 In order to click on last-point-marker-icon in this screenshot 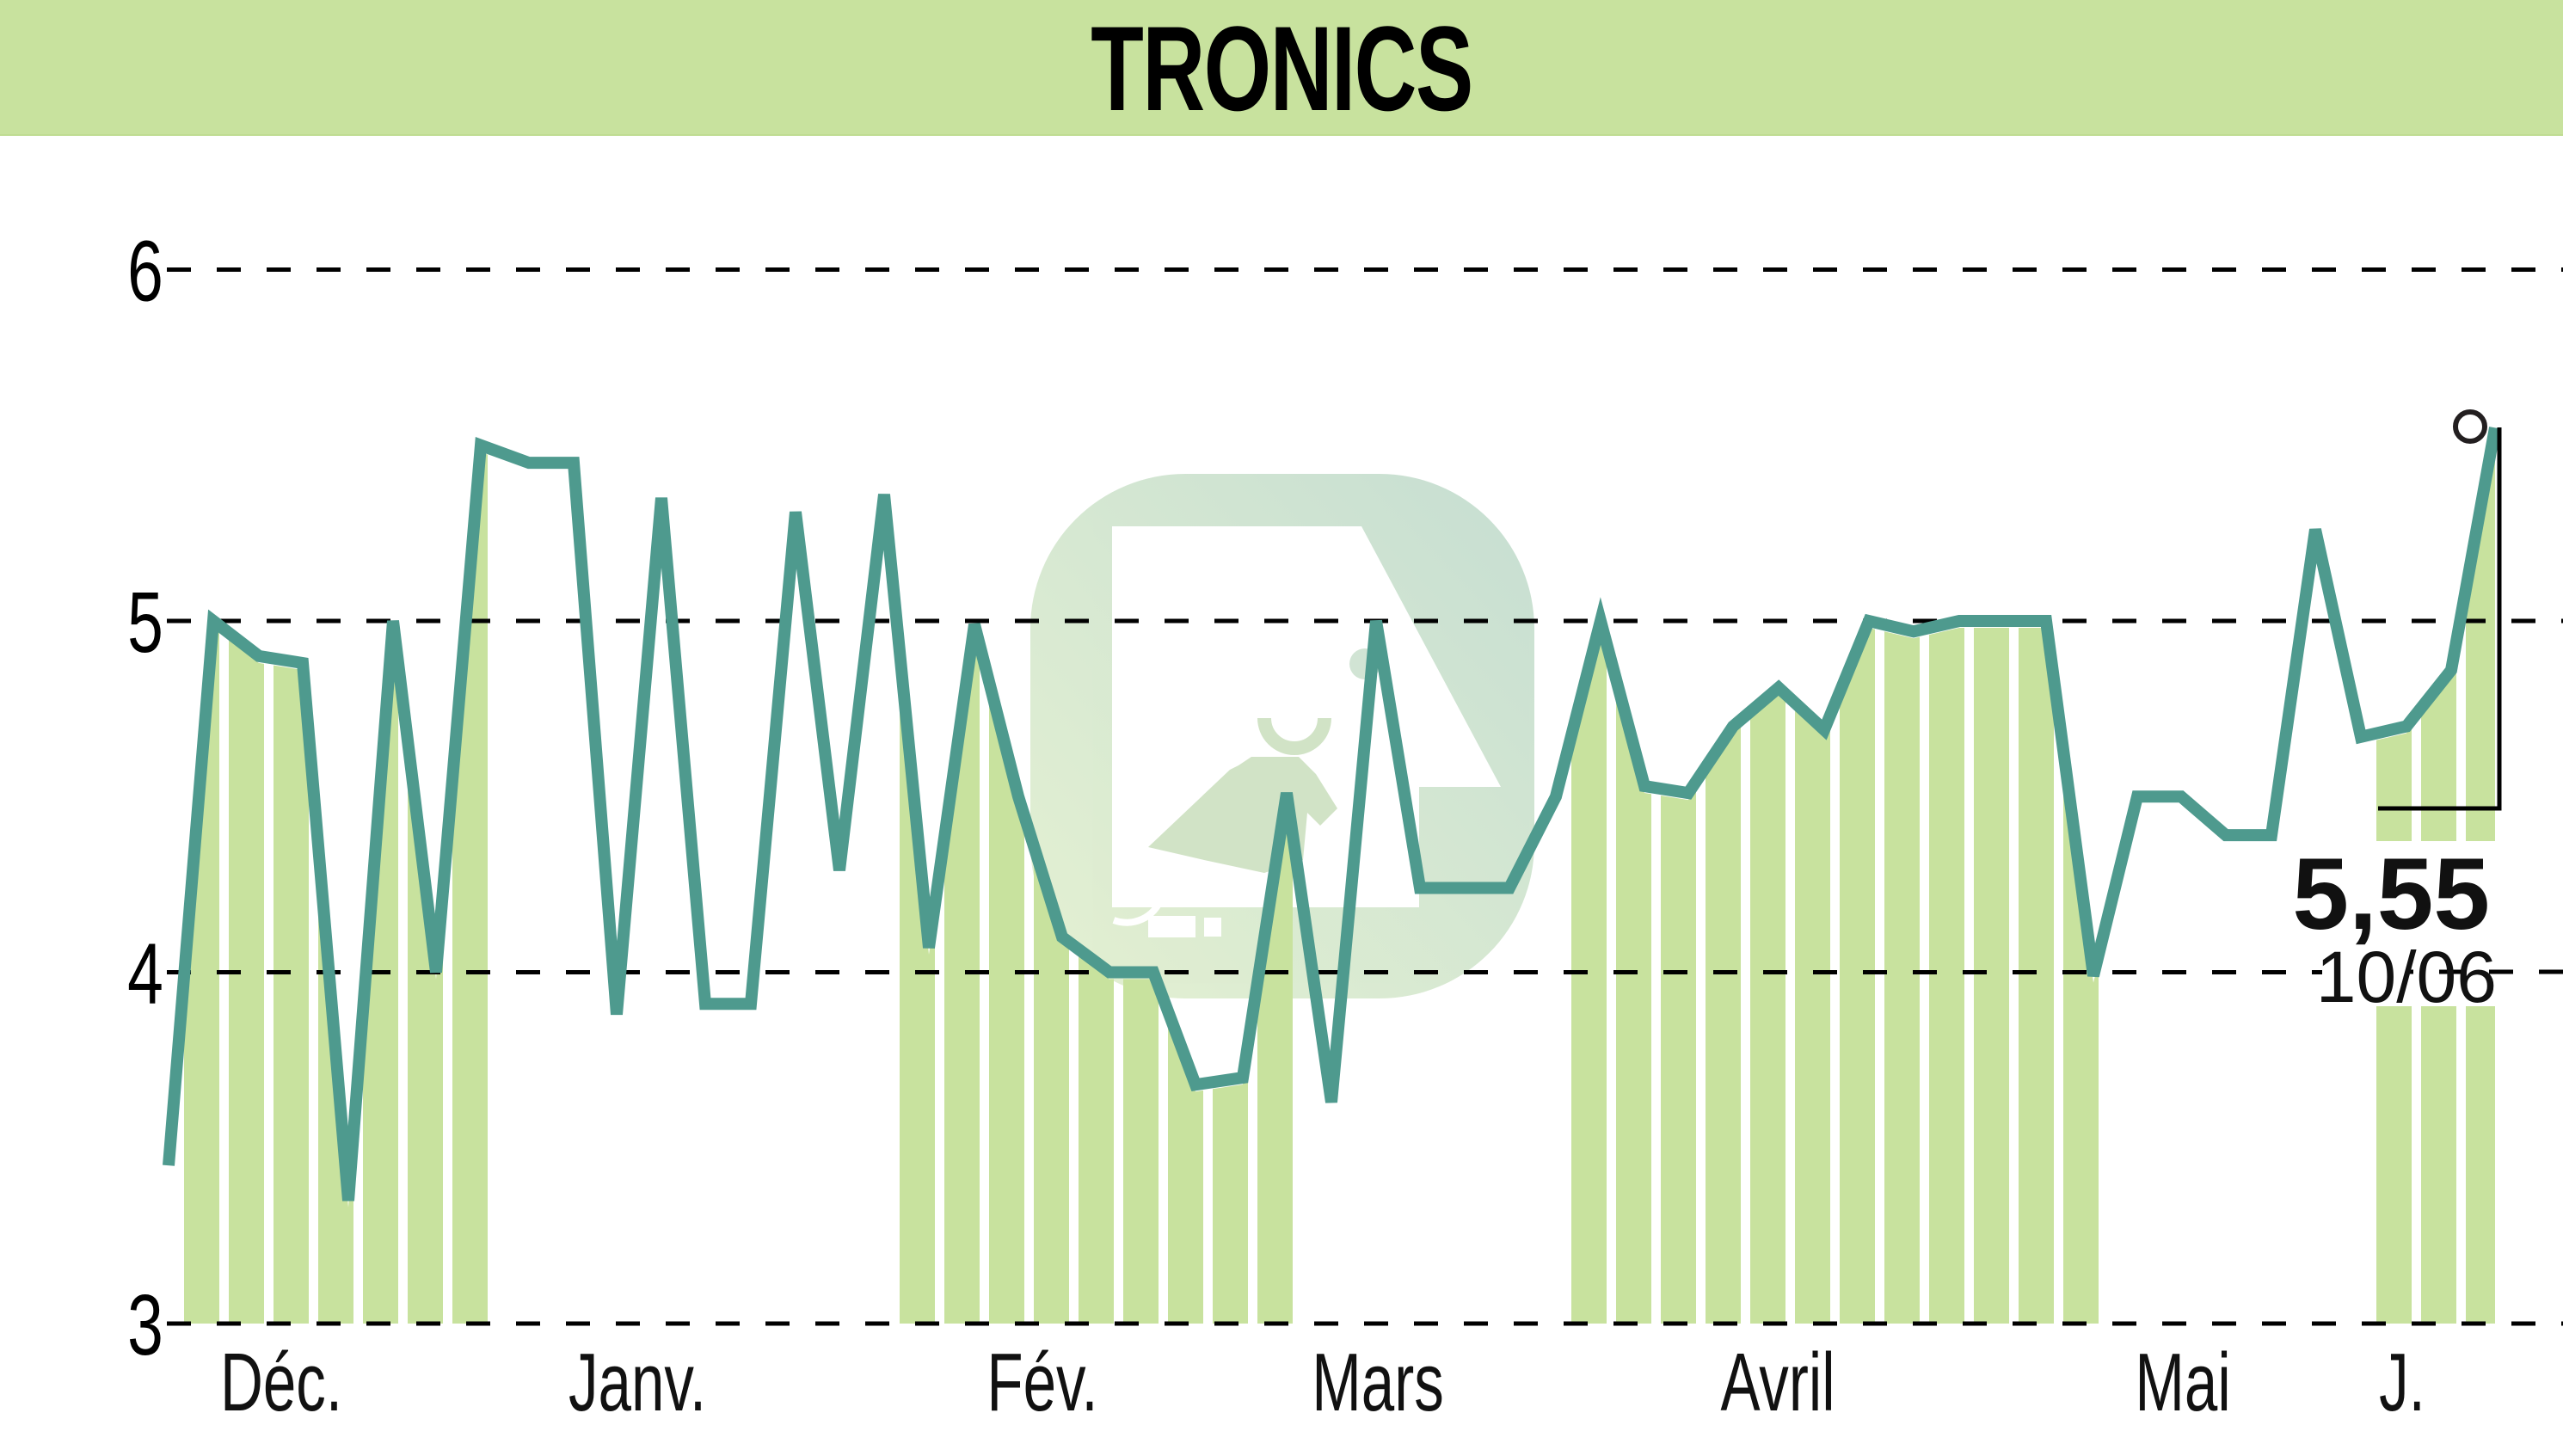, I will do `click(2470, 427)`.